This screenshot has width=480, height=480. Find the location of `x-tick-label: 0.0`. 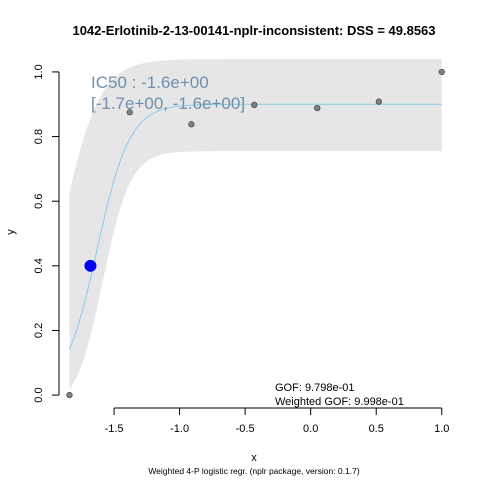

x-tick-label: 0.0 is located at coordinates (310, 429).